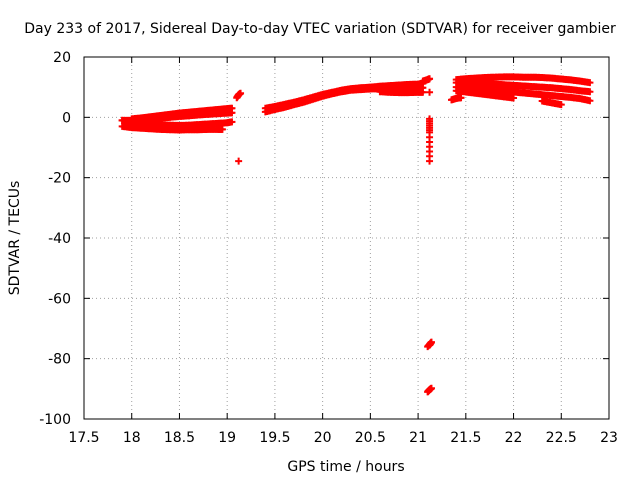  I want to click on x-tick-label: 22.5, so click(561, 438).